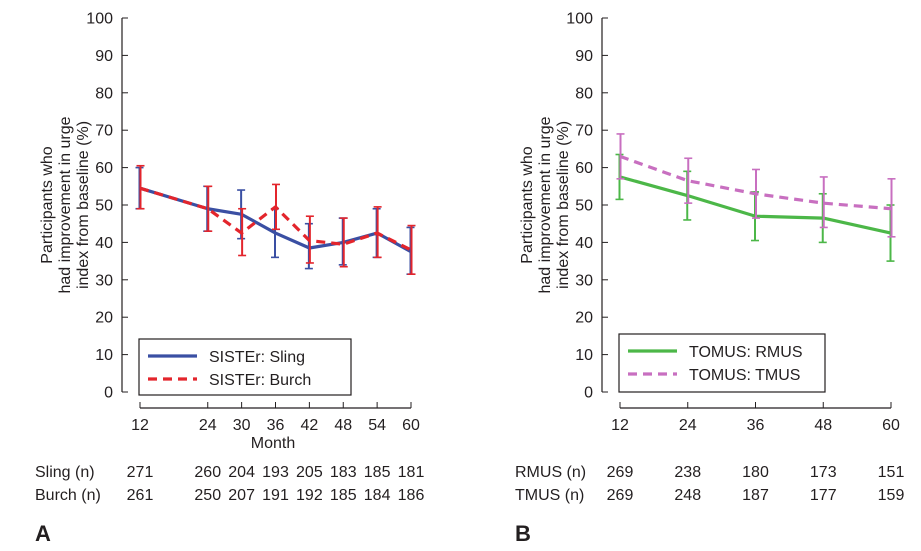  I want to click on count-value: 186, so click(411, 495).